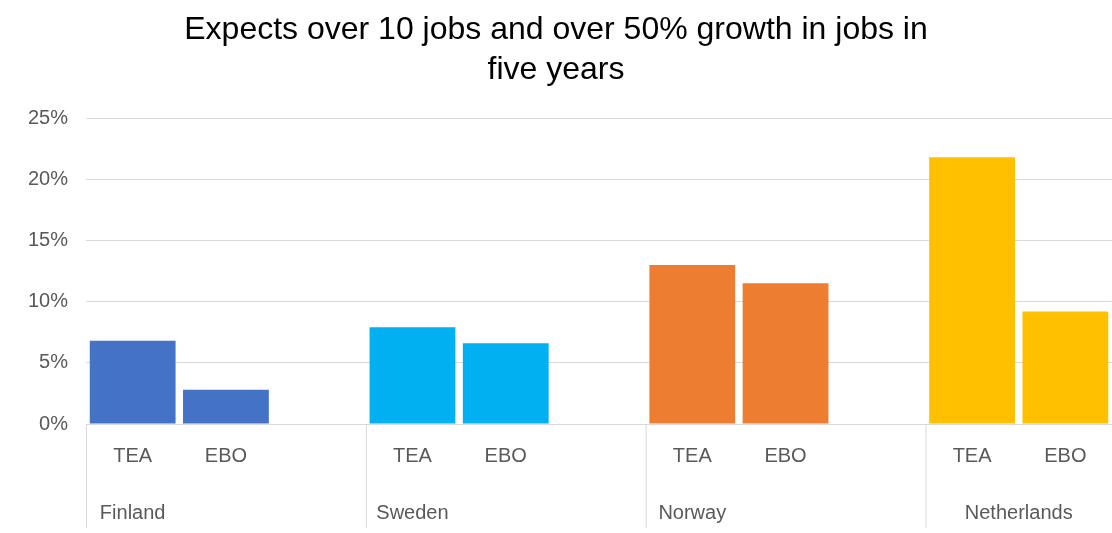 This screenshot has width=1112, height=533. Describe the element at coordinates (692, 511) in the screenshot. I see `text: Norway` at that location.